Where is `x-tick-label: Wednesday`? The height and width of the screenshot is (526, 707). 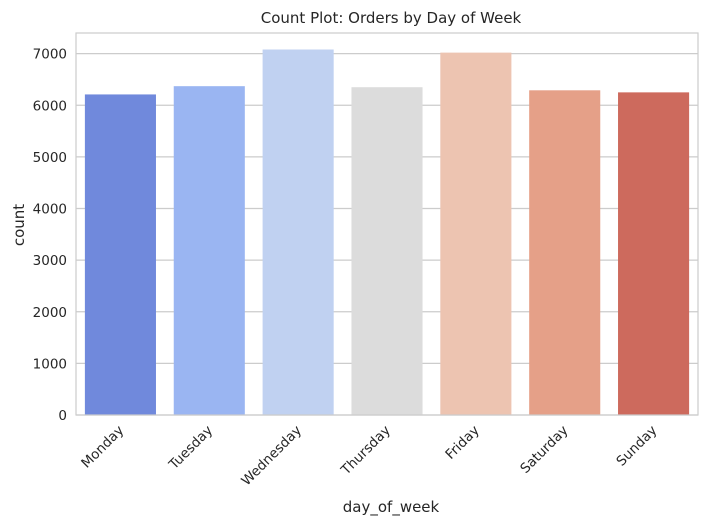 x-tick-label: Wednesday is located at coordinates (271, 456).